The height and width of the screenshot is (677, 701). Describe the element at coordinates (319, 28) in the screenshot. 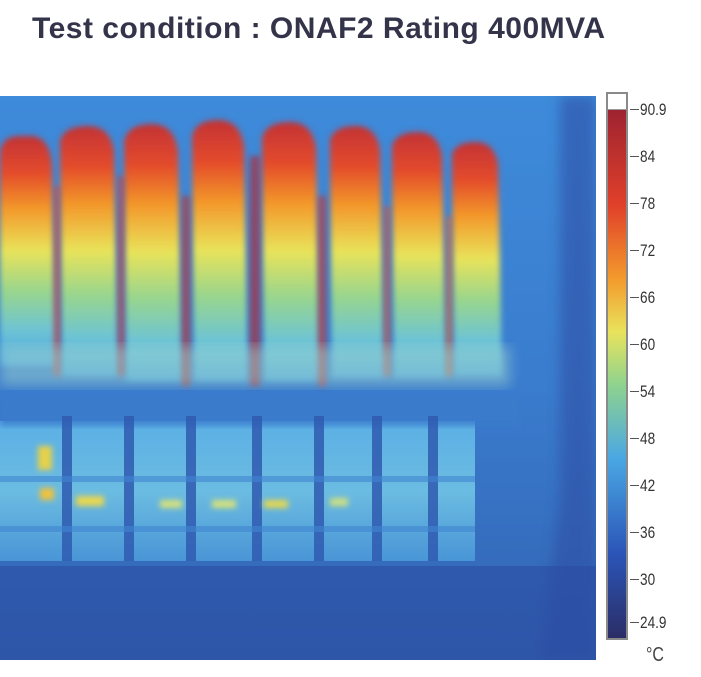

I see `page-title: Test condition : ONAF2 Rating 400MVA` at that location.